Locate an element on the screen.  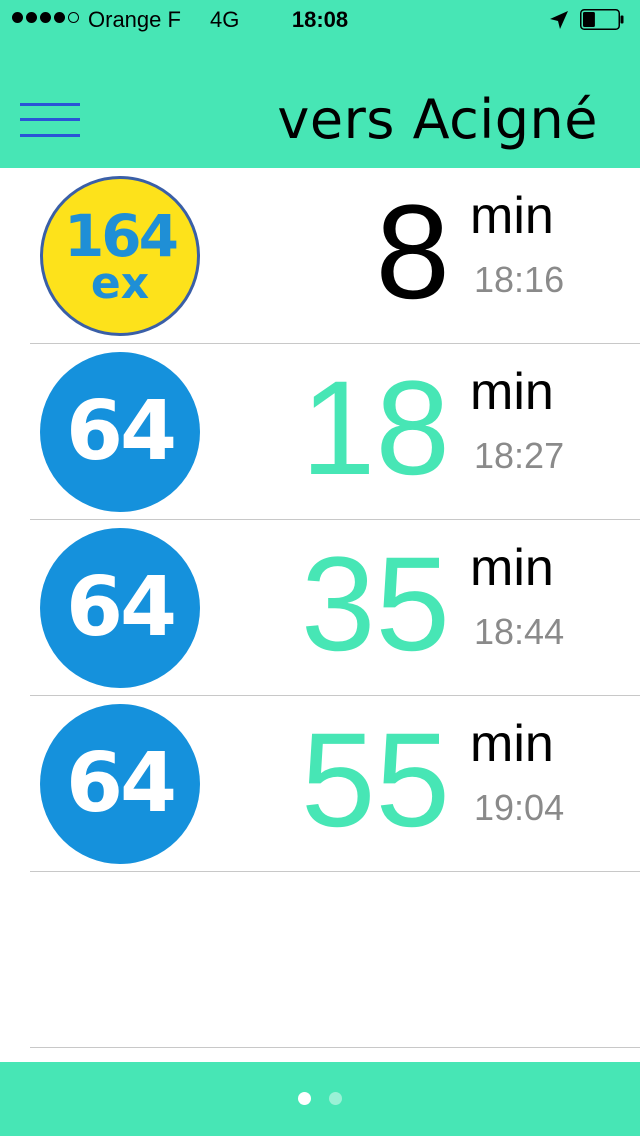
battery-fill is located at coordinates (589, 19).